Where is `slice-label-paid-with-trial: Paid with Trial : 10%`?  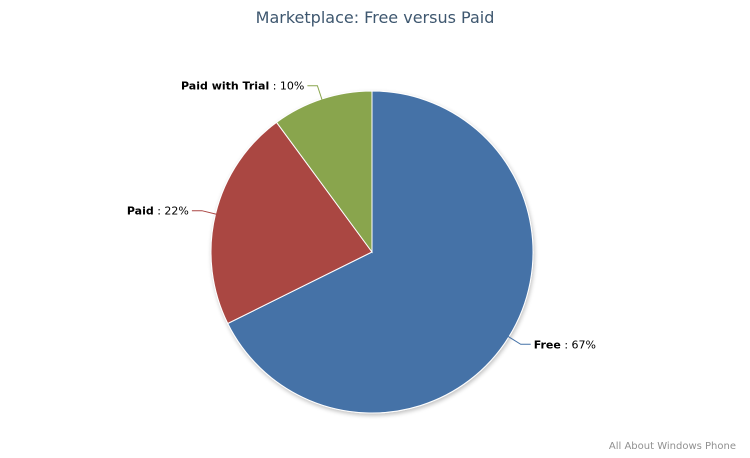 slice-label-paid-with-trial: Paid with Trial : 10% is located at coordinates (242, 86).